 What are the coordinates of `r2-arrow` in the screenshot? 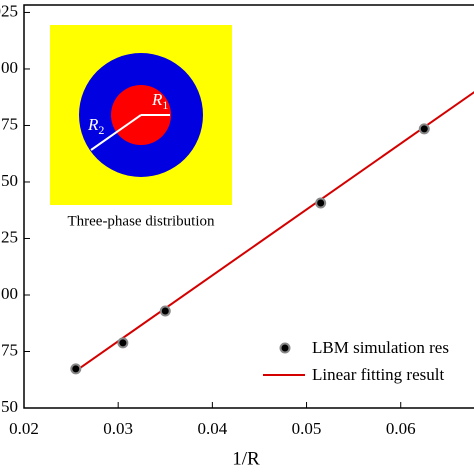 It's located at (116, 132).